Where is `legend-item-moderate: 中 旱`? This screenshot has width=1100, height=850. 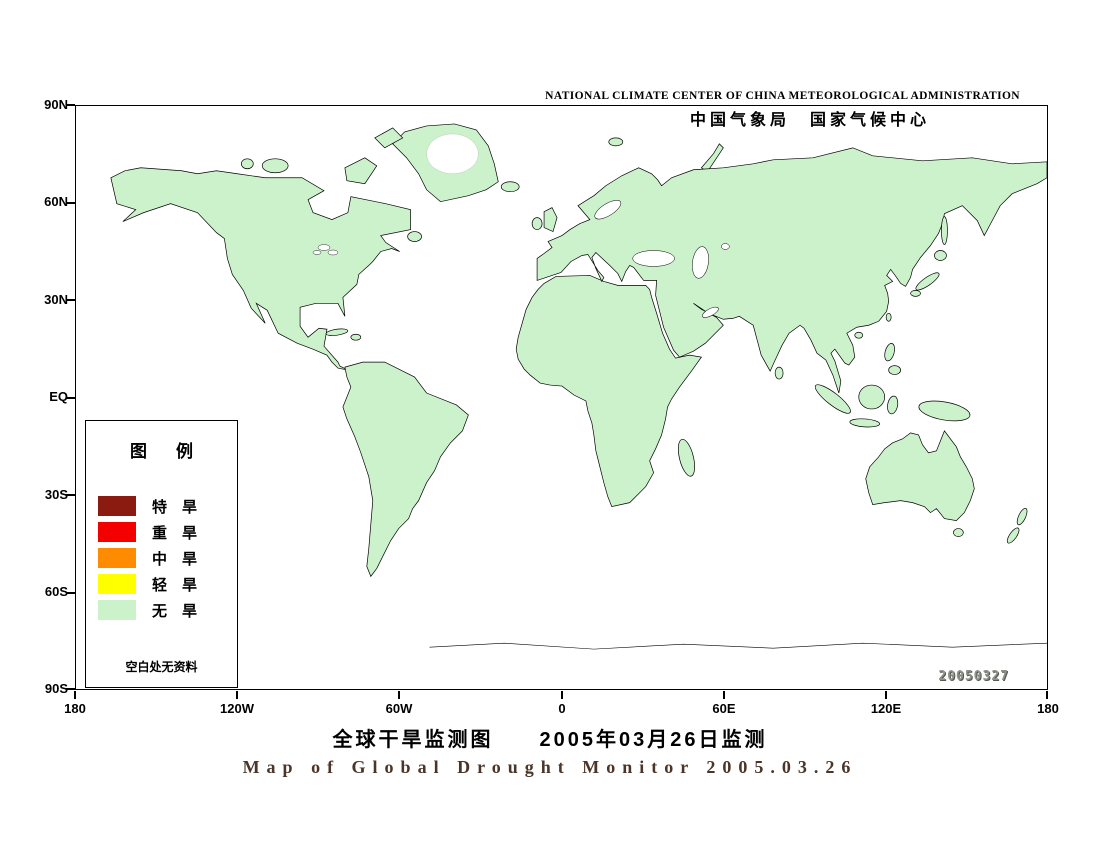
legend-item-moderate: 中 旱 is located at coordinates (167, 558).